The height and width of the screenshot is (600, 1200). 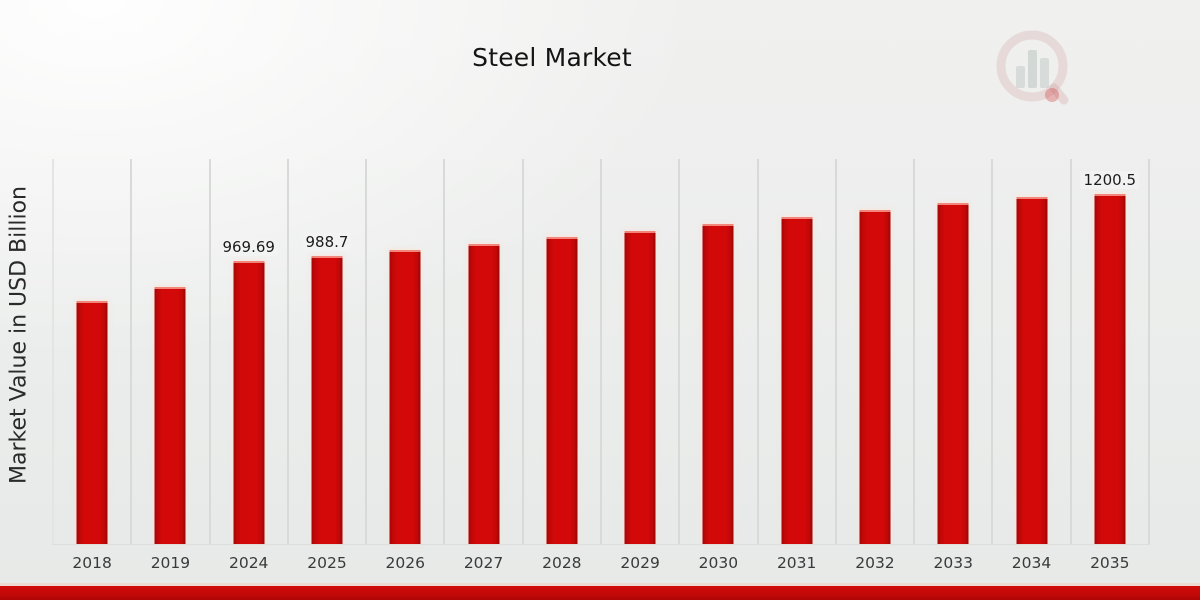 I want to click on bar-2032, so click(x=875, y=376).